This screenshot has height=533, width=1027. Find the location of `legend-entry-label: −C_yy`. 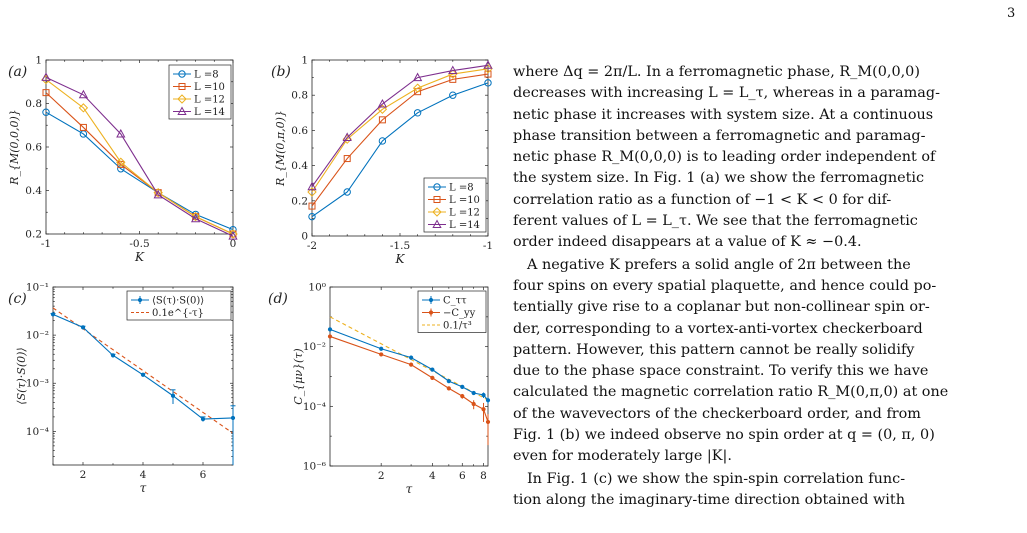

legend-entry-label: −C_yy is located at coordinates (459, 313).